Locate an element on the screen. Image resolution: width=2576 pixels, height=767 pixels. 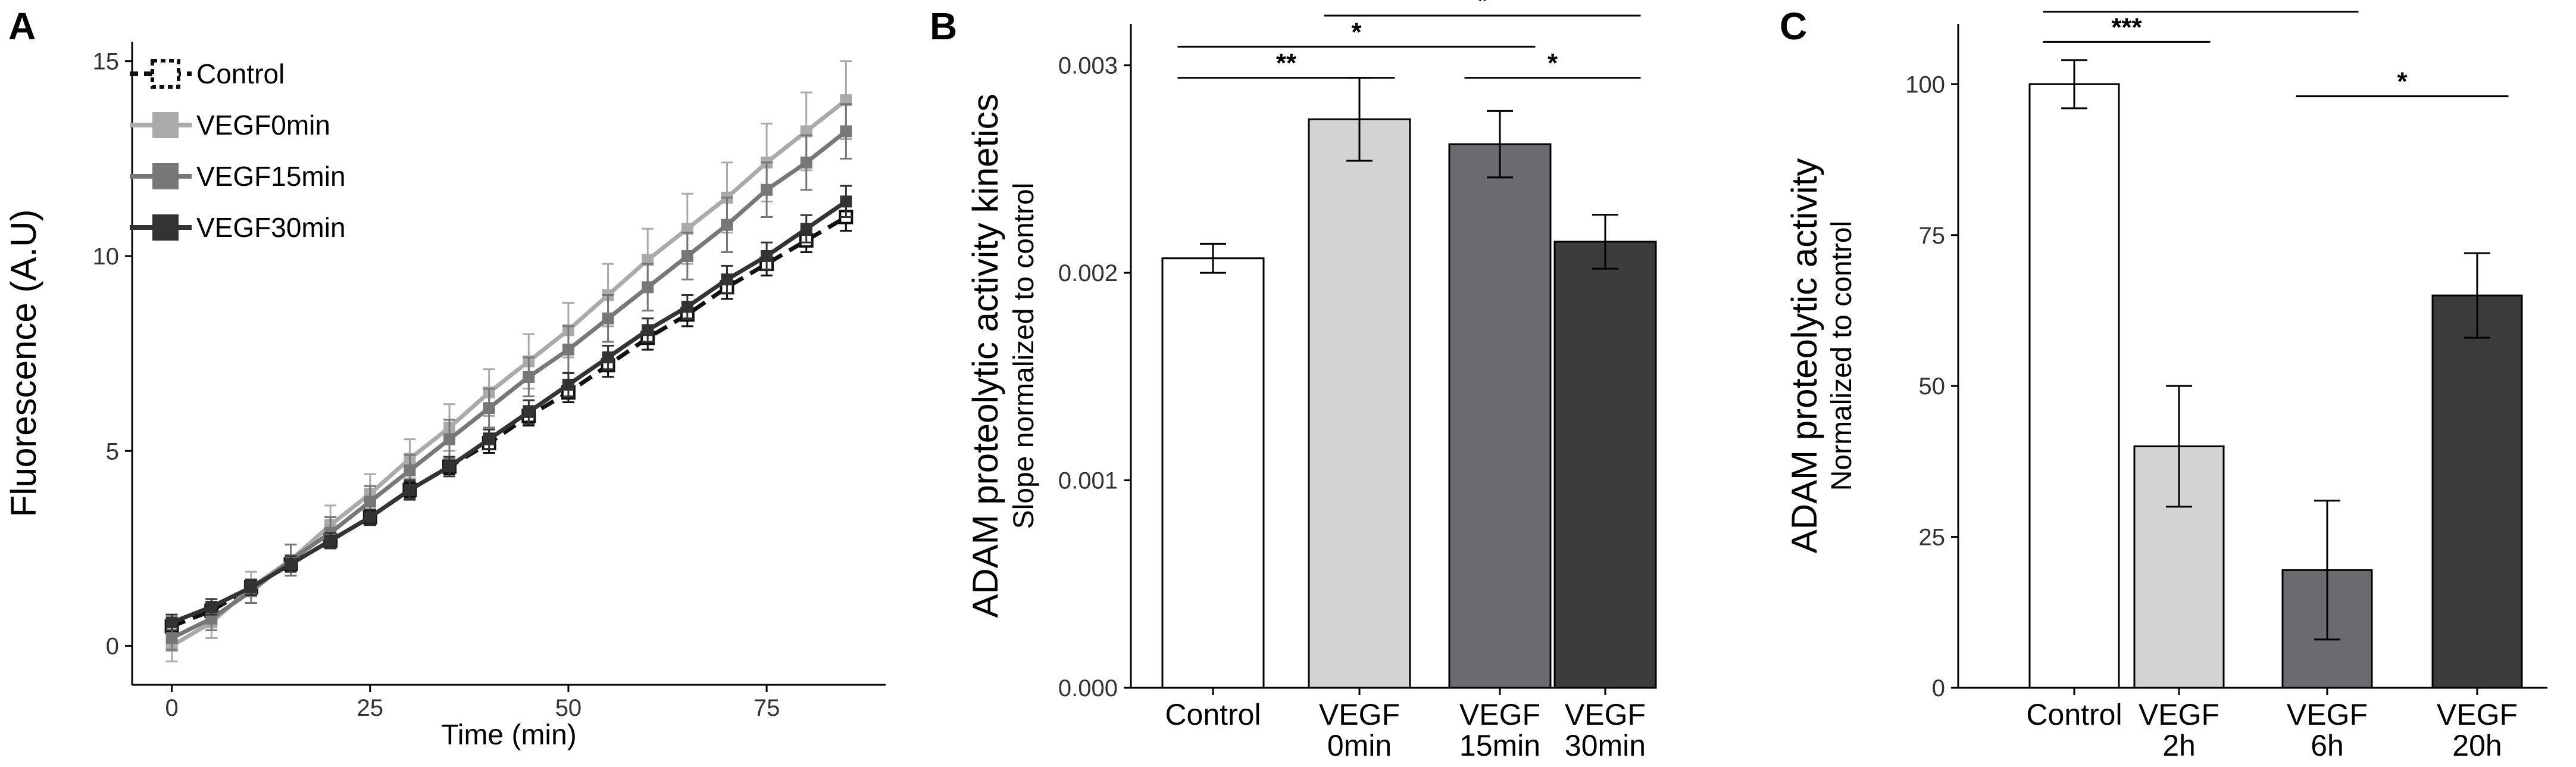
significance-label: ** is located at coordinates (1286, 63).